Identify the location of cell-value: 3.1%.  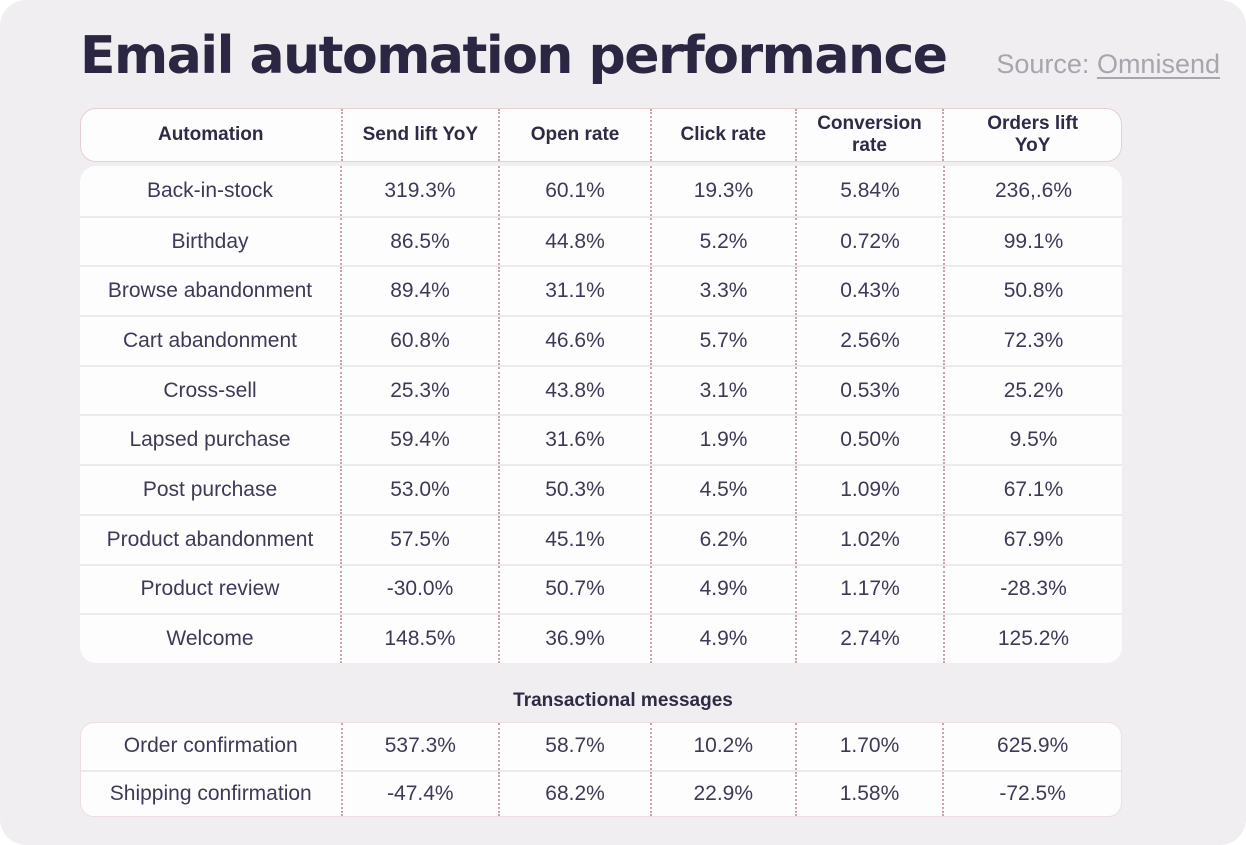
(722, 390).